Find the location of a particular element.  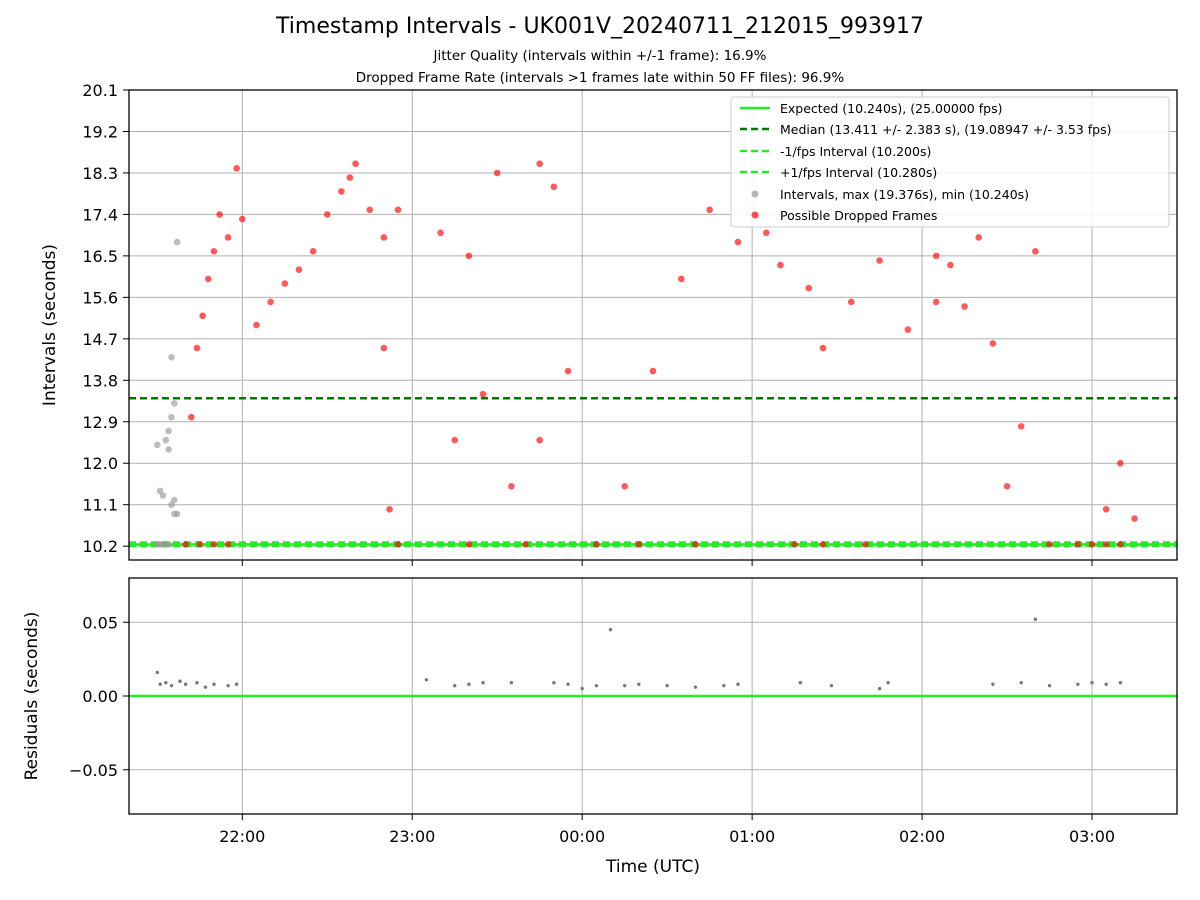

x-tick-label: 22:00 is located at coordinates (242, 836).